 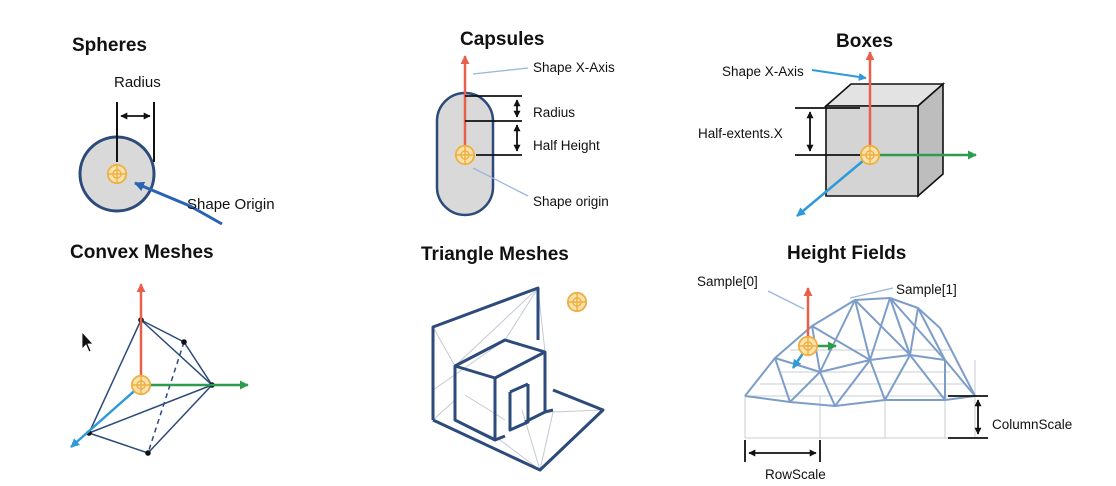 What do you see at coordinates (500, 182) in the screenshot?
I see `capsule-origin-pointer` at bounding box center [500, 182].